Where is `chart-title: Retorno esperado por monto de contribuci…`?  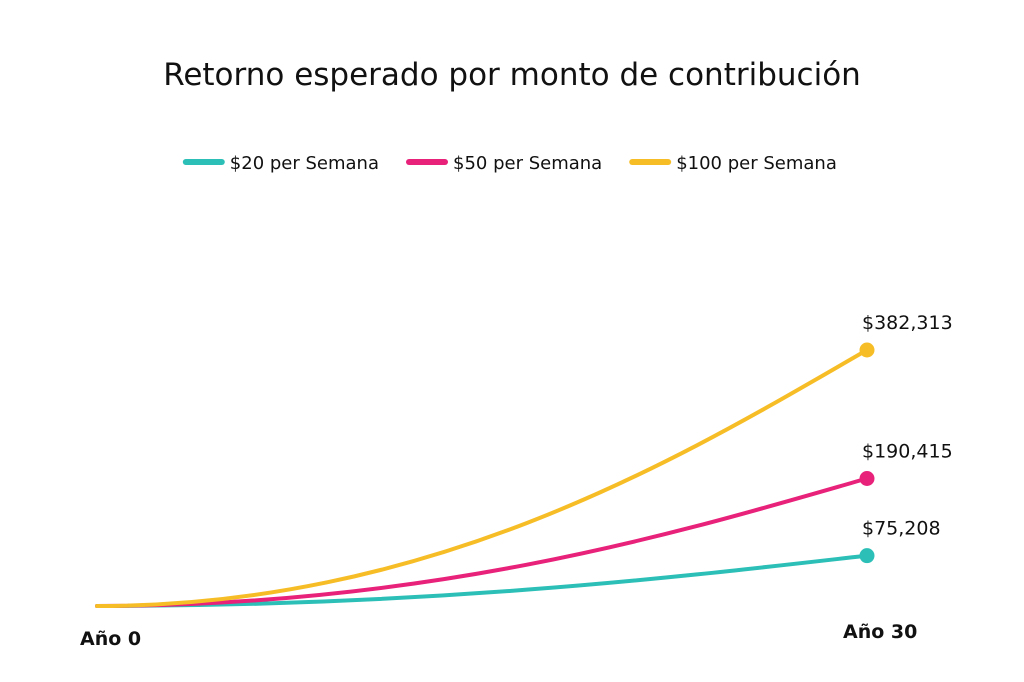
chart-title: Retorno esperado por monto de contribuci… is located at coordinates (512, 75).